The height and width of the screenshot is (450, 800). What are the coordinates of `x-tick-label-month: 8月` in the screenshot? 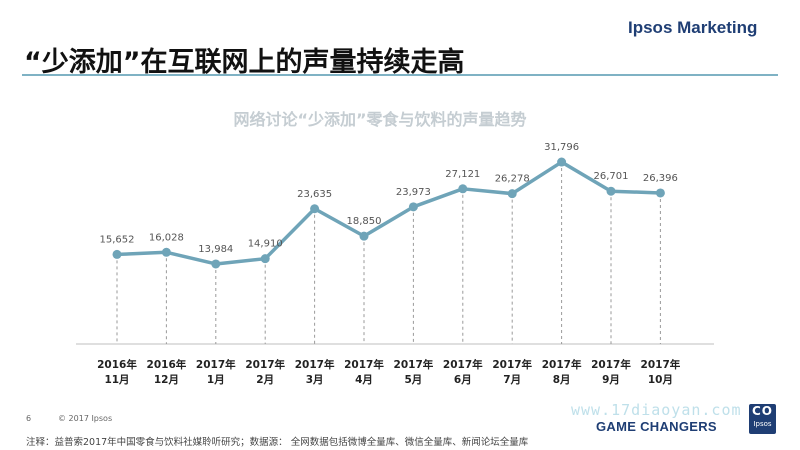 It's located at (562, 380).